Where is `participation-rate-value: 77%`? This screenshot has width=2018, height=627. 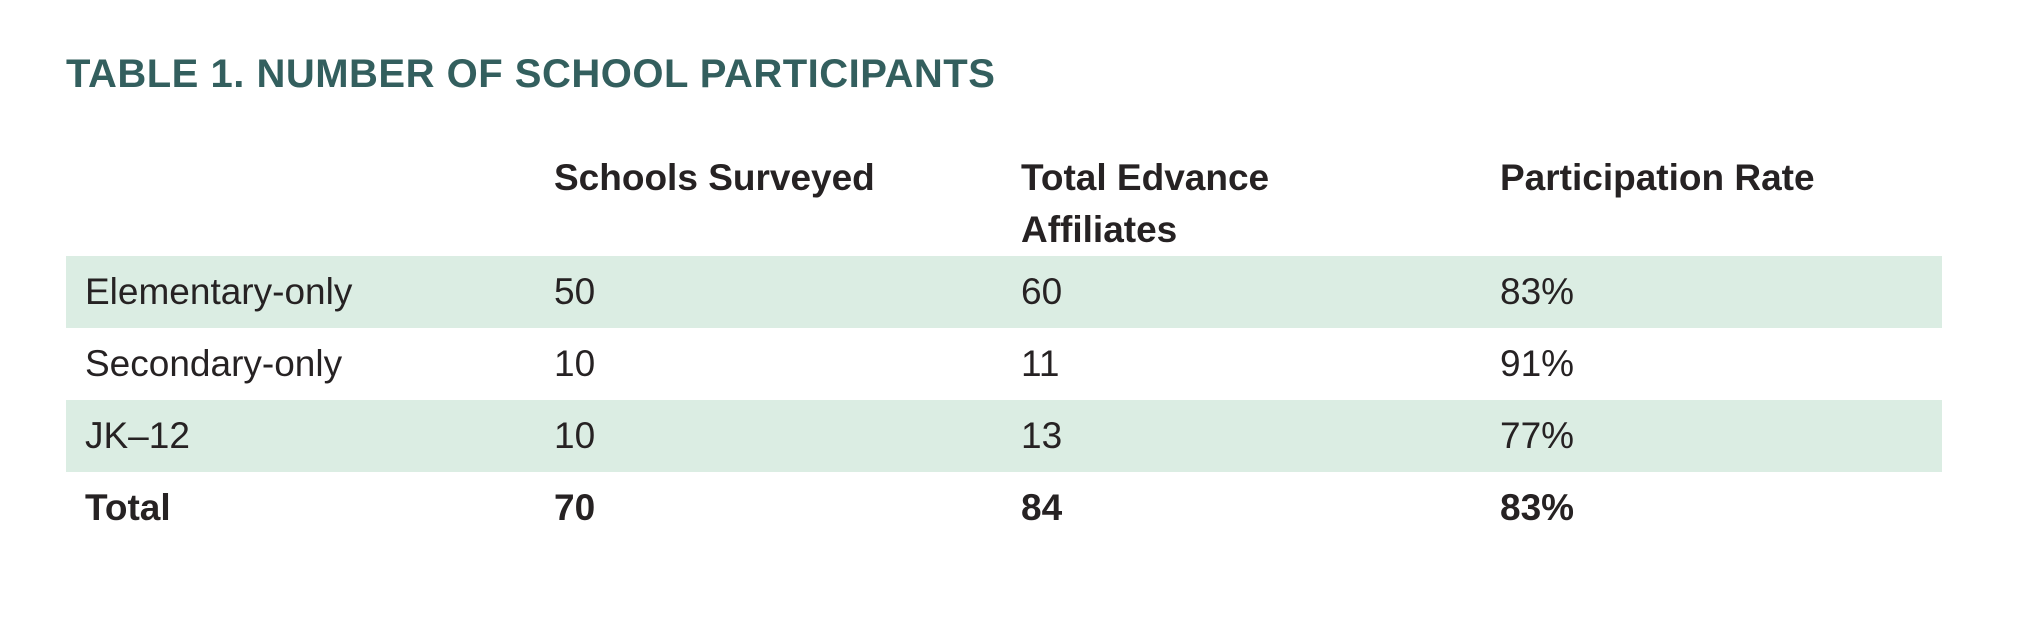
participation-rate-value: 77% is located at coordinates (1537, 435).